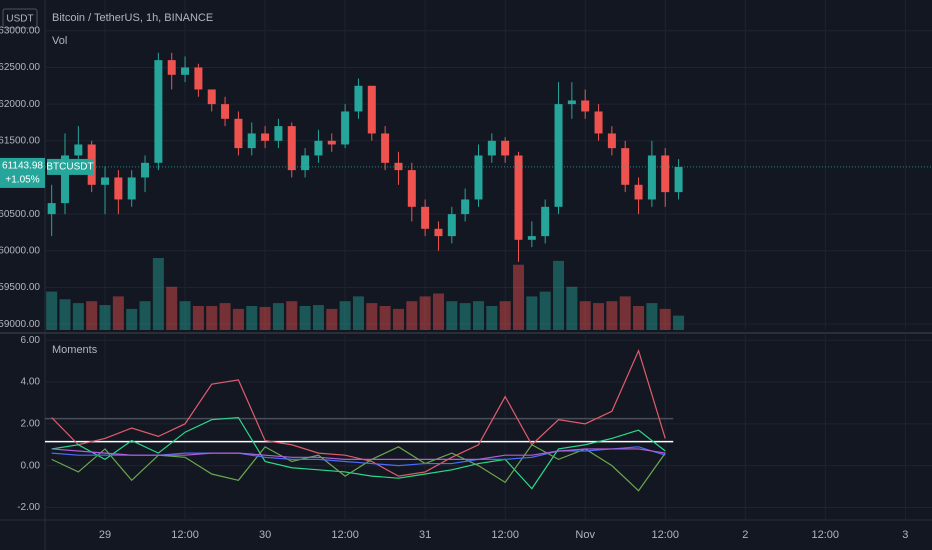 The width and height of the screenshot is (932, 550). I want to click on y-tick-label: 60500.00, so click(20, 214).